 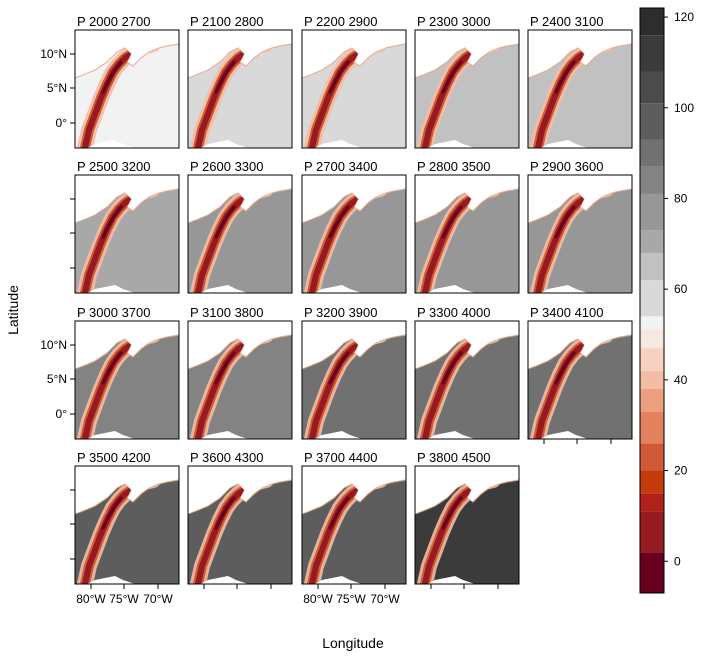 I want to click on map-panel: P 2100 2800, so click(x=240, y=81).